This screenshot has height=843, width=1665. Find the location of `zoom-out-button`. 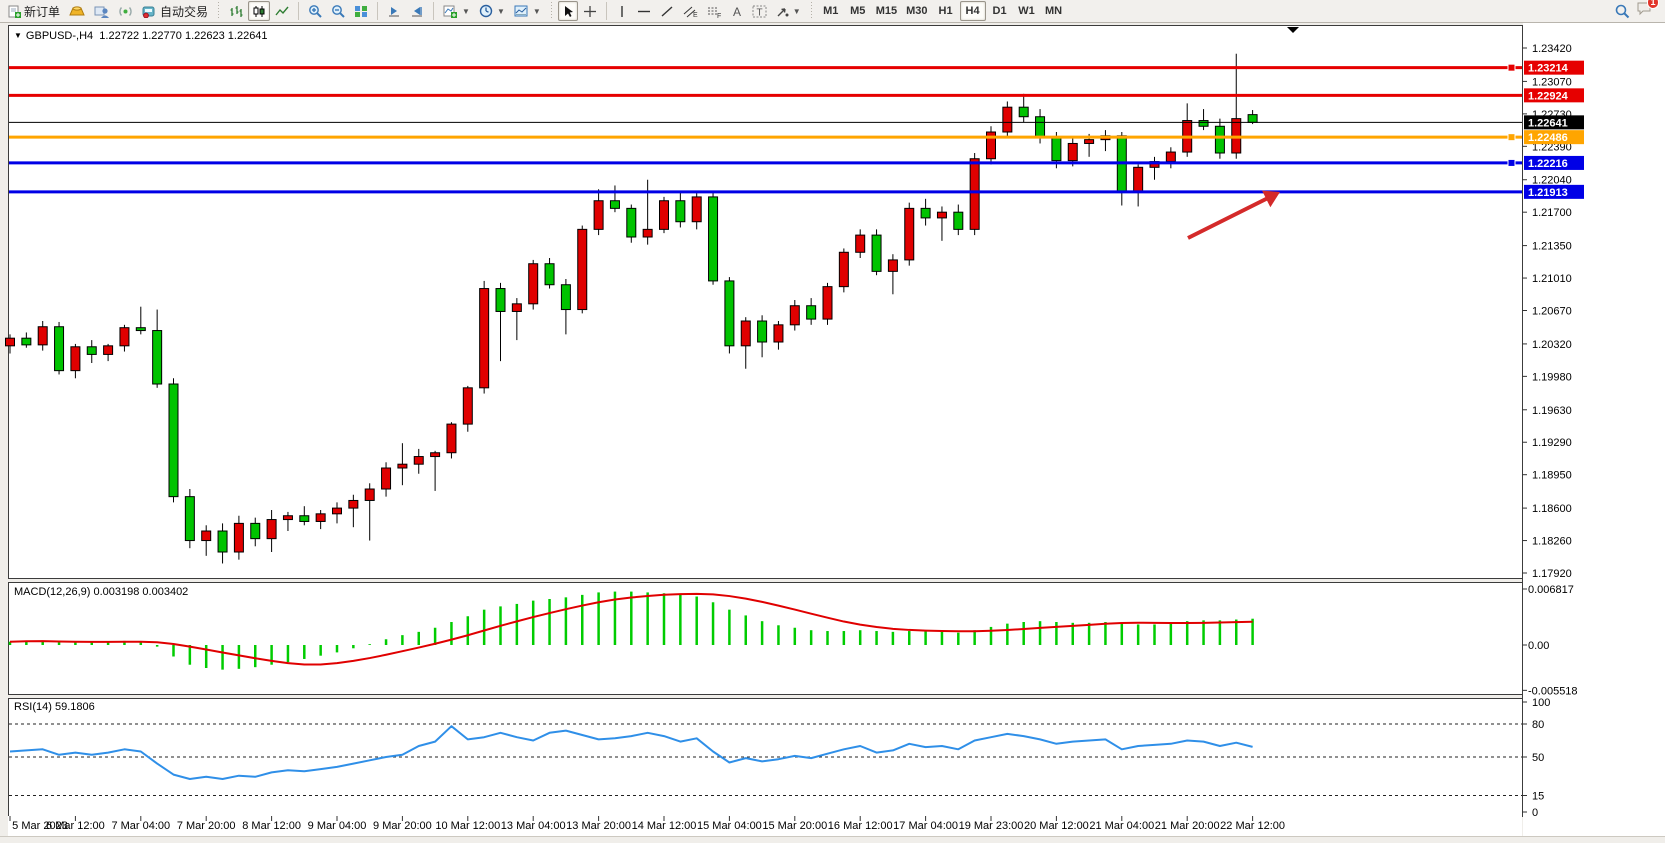

zoom-out-button is located at coordinates (338, 11).